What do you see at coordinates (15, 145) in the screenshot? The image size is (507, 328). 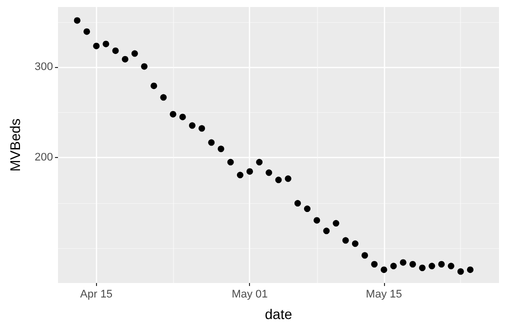 I see `y-axis-title: MVBeds` at bounding box center [15, 145].